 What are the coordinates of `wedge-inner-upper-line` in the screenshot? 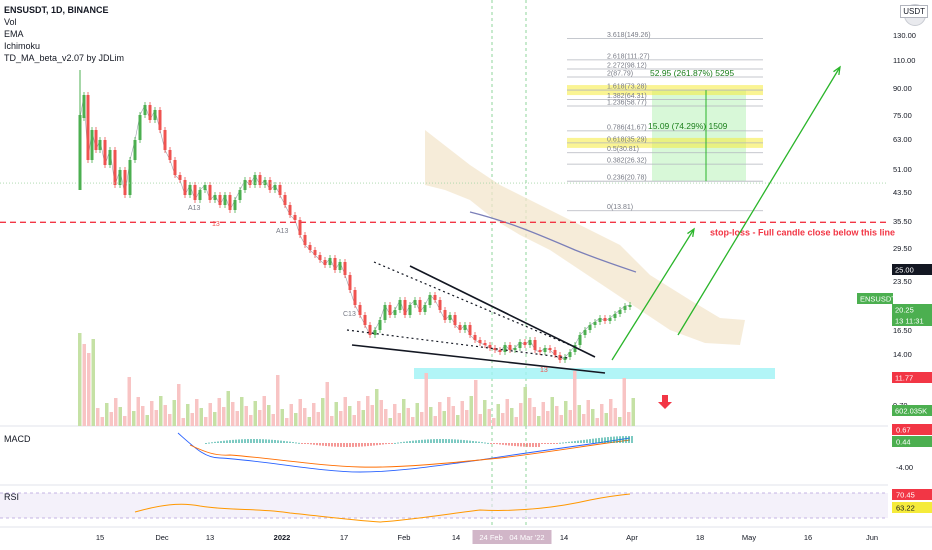 It's located at (472, 303).